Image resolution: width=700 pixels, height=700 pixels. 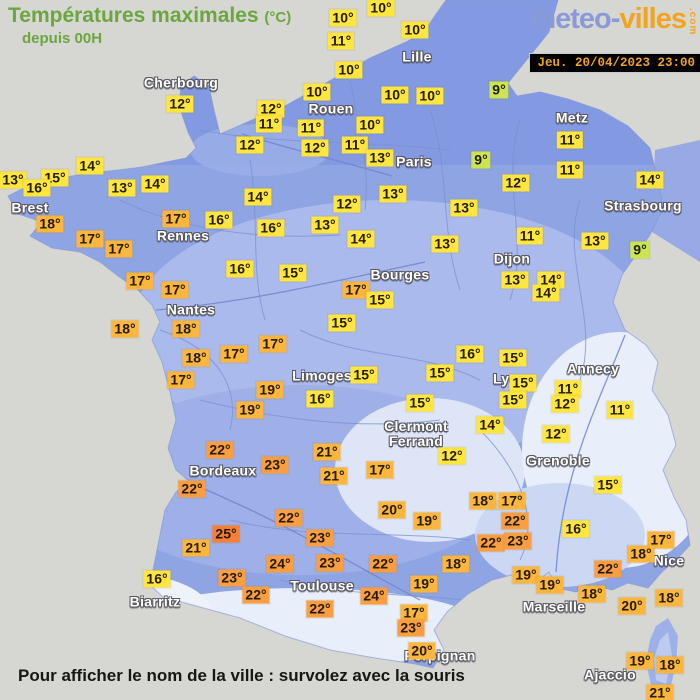 What do you see at coordinates (226, 534) in the screenshot?
I see `temperature-badge: 25°` at bounding box center [226, 534].